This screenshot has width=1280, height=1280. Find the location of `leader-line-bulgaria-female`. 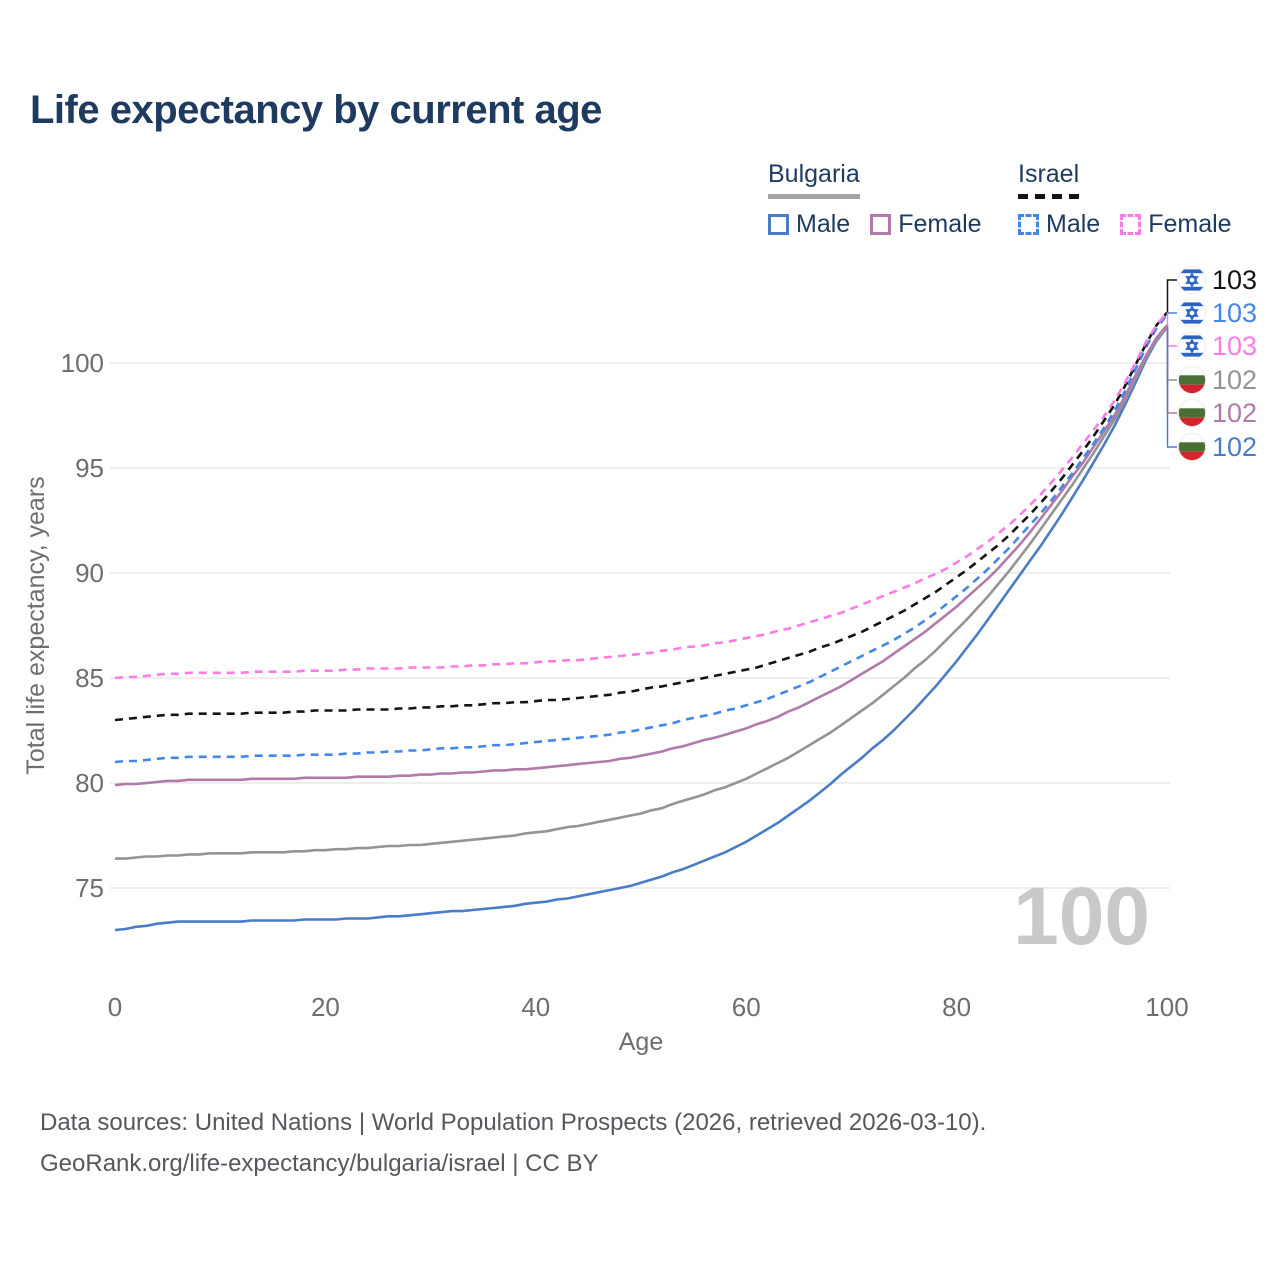

leader-line-bulgaria-female is located at coordinates (1171, 369).